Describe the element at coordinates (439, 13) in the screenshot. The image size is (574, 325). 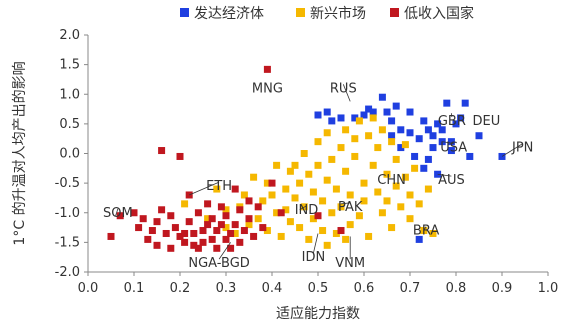
I see `legend-label: 低收入国家` at that location.